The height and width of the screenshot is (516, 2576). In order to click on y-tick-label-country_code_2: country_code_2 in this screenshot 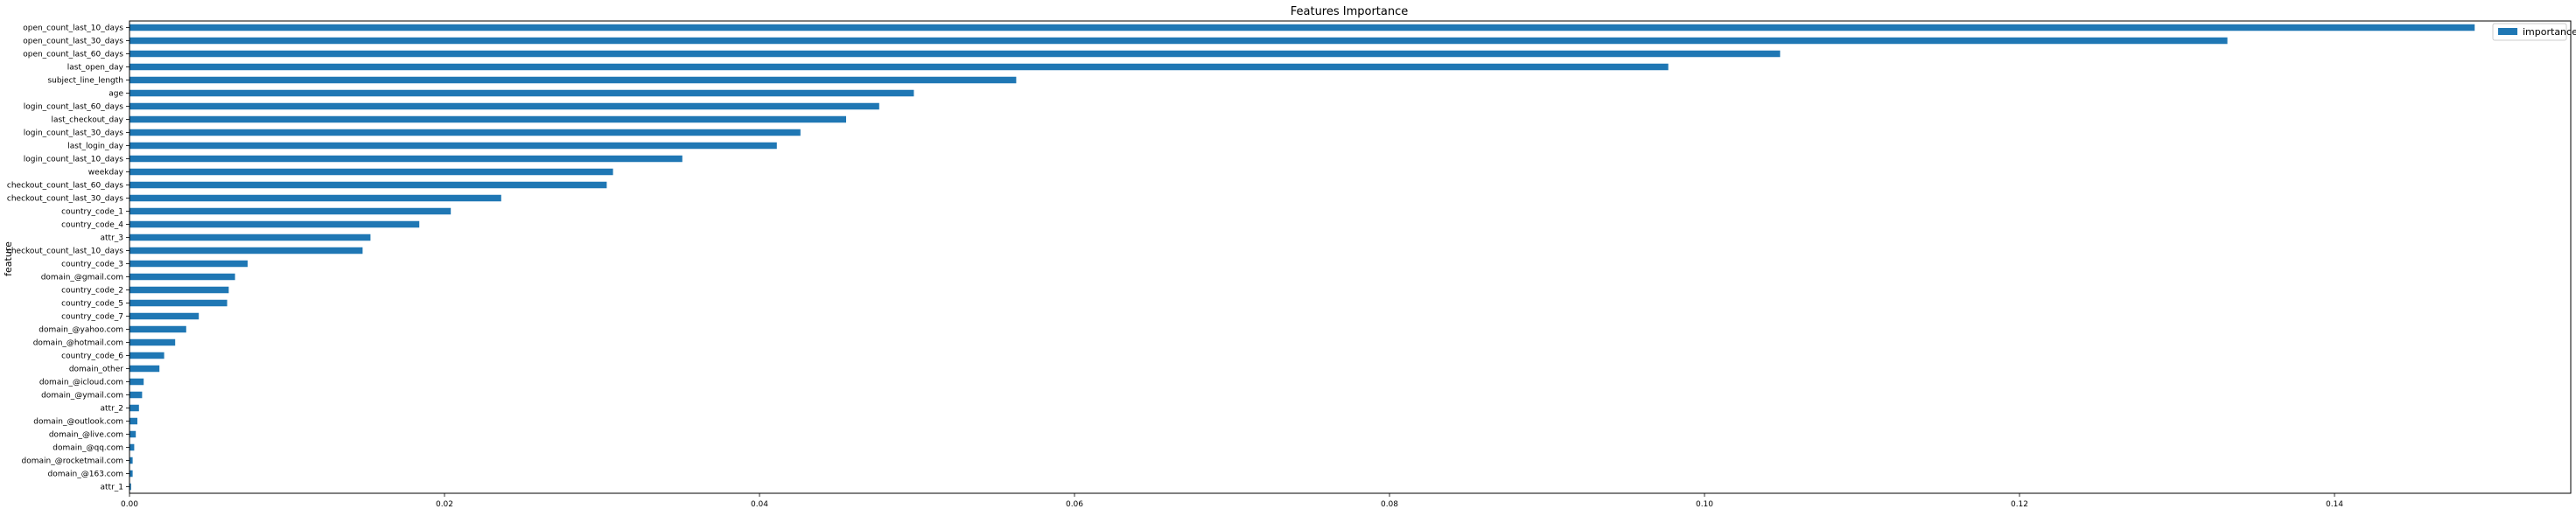, I will do `click(92, 291)`.